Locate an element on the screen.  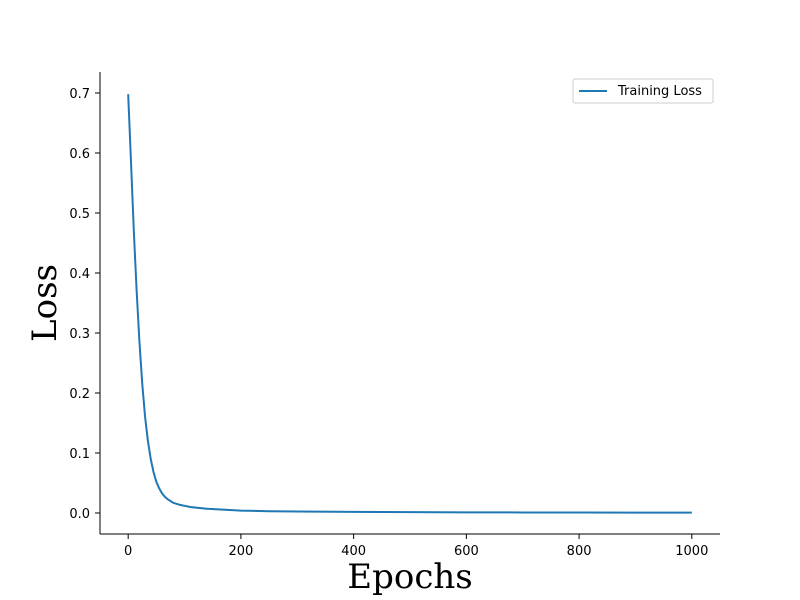
y-axis-ticks: 0.0 0.1 0.2 0.3 0.4 0.5 0.6 0.7 is located at coordinates (84, 304).